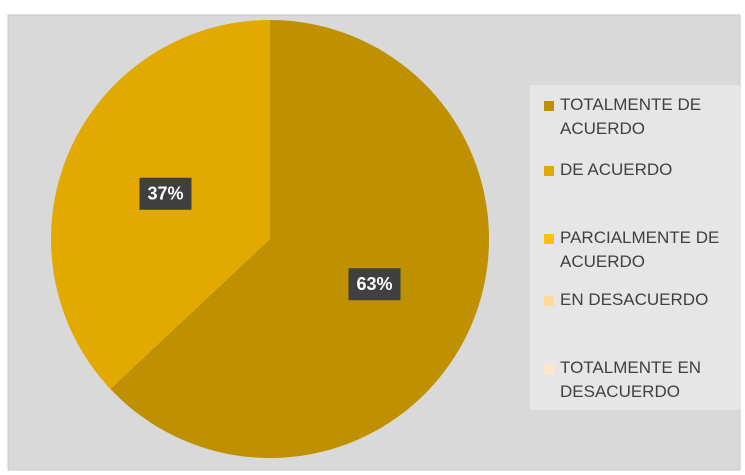  I want to click on data-label: 37%, so click(165, 193).